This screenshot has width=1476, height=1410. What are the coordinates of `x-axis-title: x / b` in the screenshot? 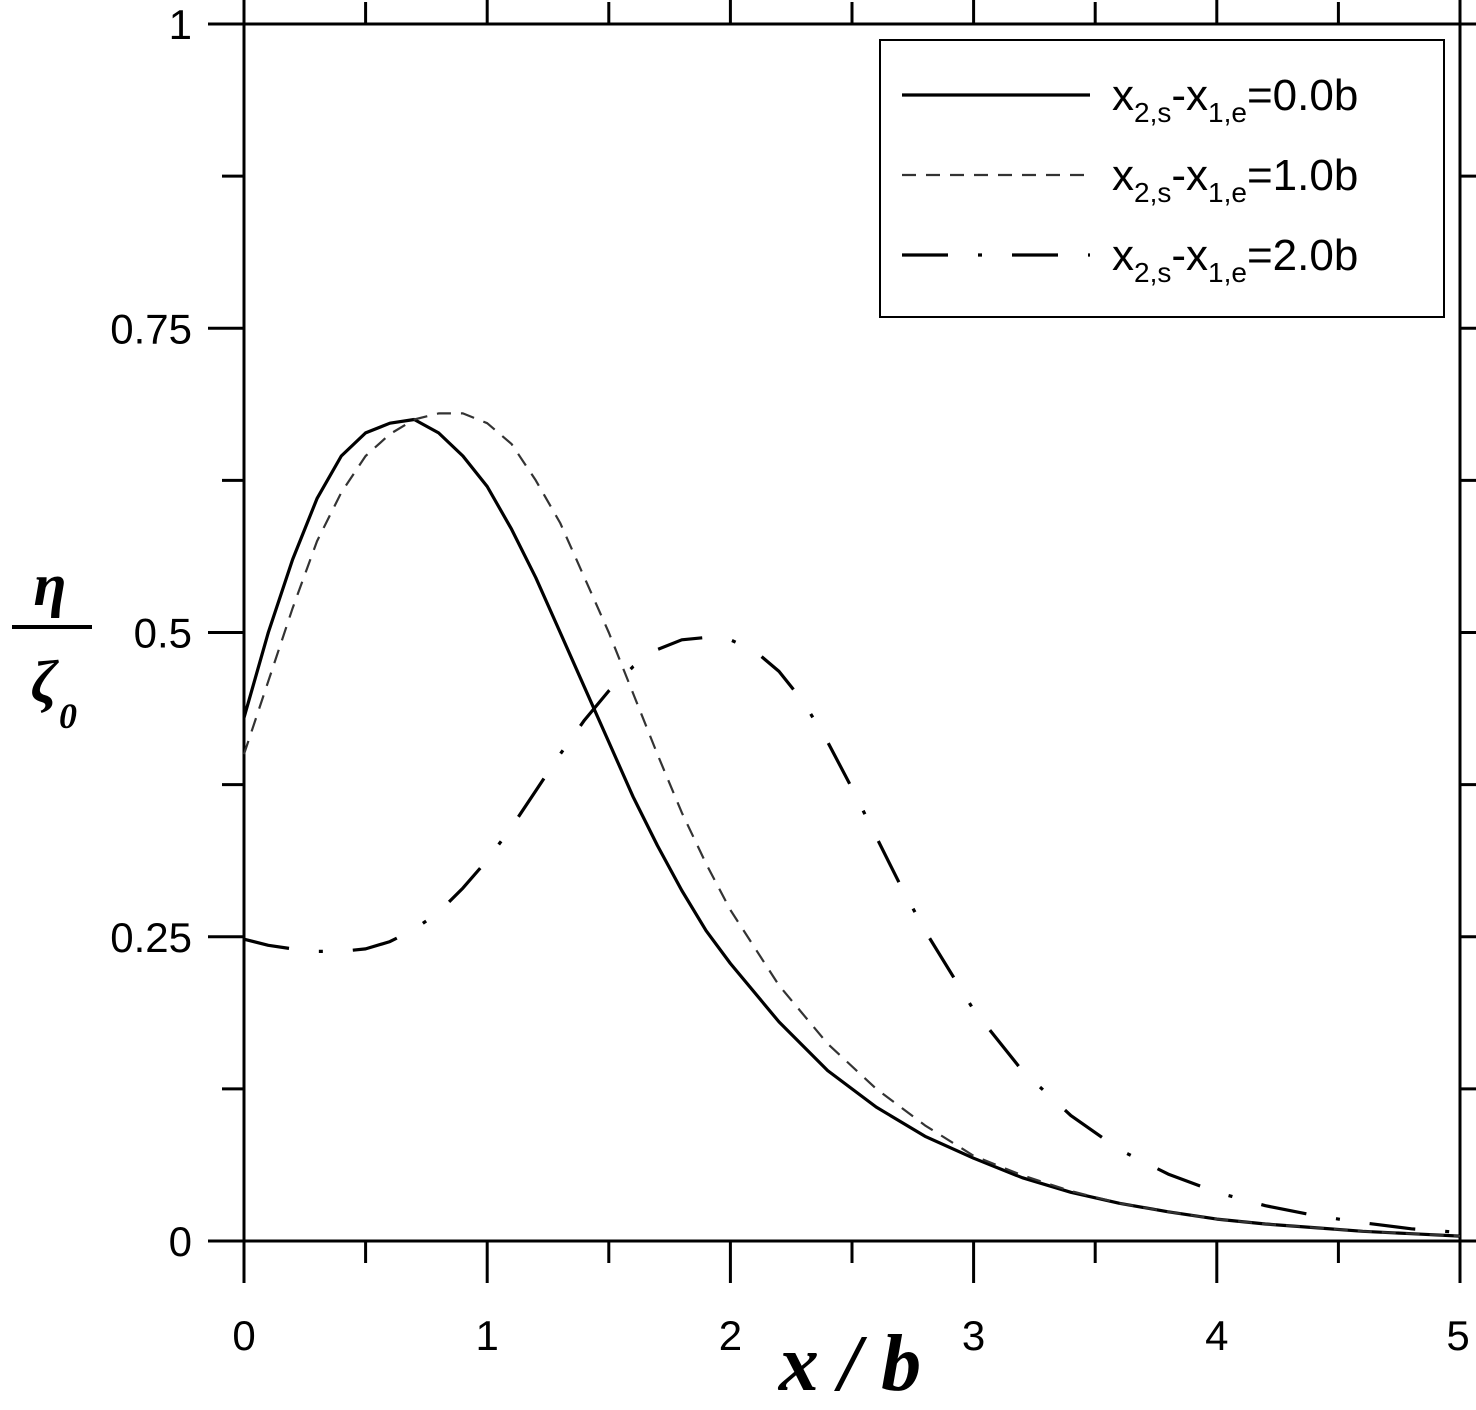 It's located at (849, 1364).